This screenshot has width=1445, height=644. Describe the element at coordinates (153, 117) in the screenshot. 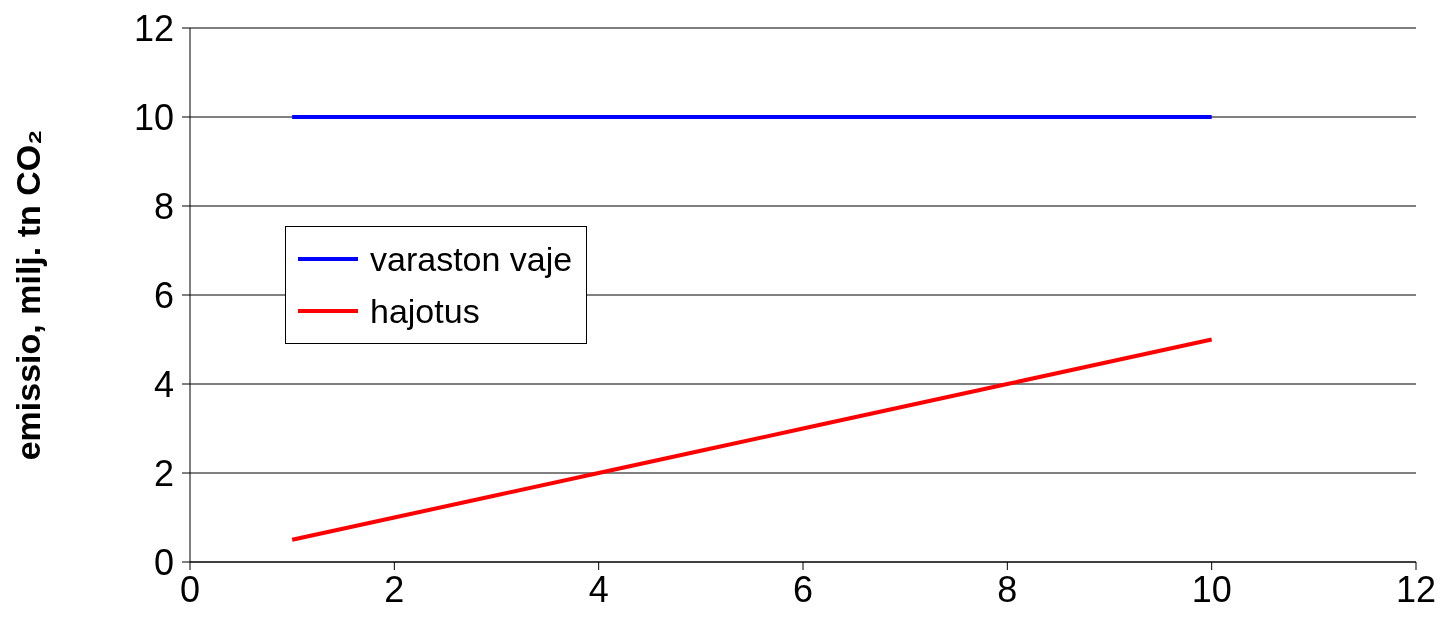

I see `y-tick-label: 10` at that location.